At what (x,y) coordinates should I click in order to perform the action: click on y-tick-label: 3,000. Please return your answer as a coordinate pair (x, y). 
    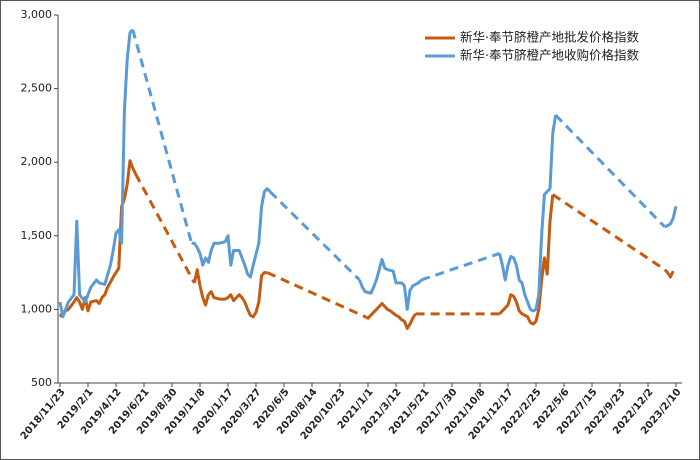
    Looking at the image, I should click on (37, 14).